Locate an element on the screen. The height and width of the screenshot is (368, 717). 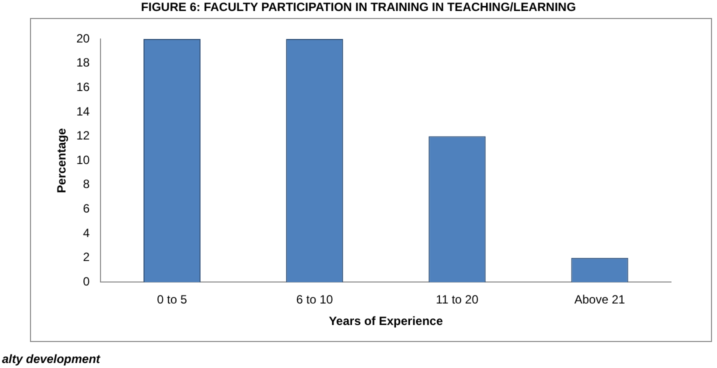
y-tick-label: 4 is located at coordinates (86, 233).